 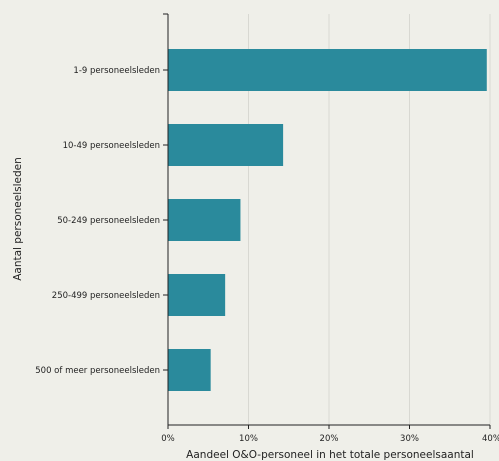 What do you see at coordinates (116, 71) in the screenshot?
I see `y-tick-label: 1-9 personeelsleden` at bounding box center [116, 71].